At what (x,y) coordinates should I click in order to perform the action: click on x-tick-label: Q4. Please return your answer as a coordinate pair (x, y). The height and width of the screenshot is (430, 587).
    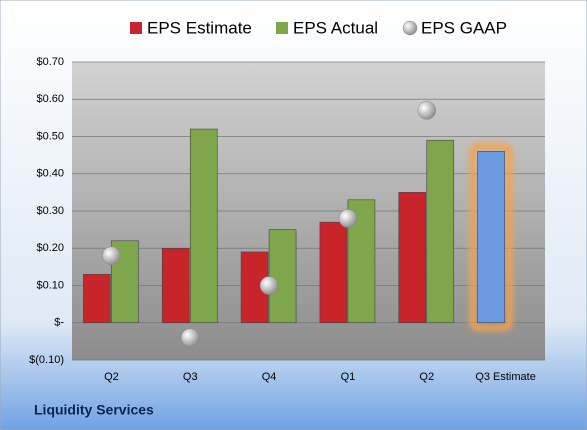
    Looking at the image, I should click on (269, 377).